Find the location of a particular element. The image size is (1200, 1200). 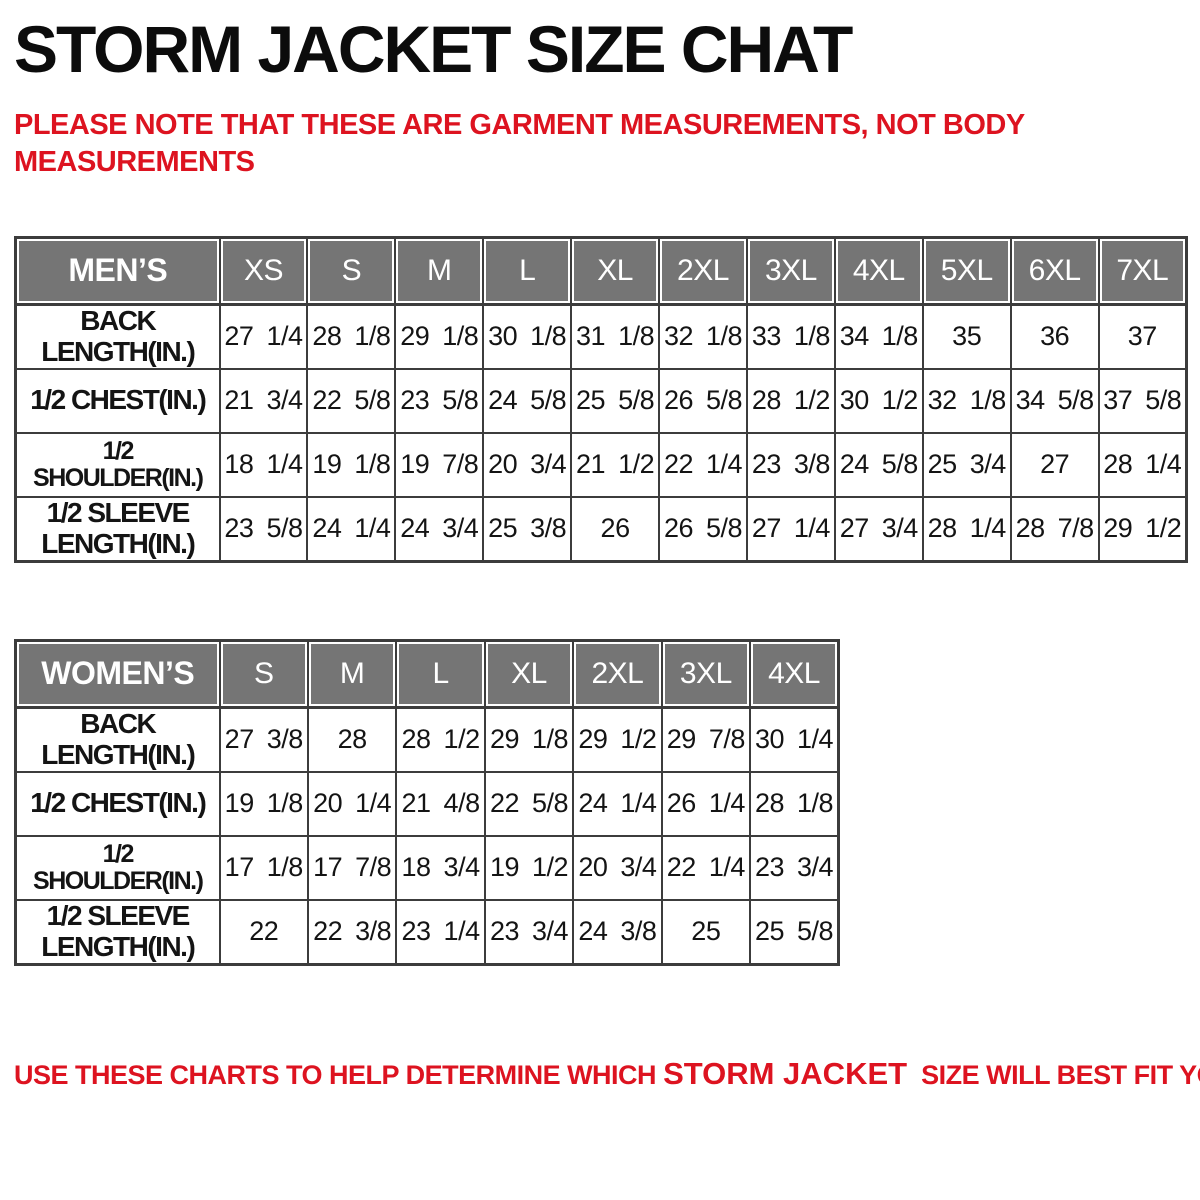

womens-value-cell: 29 1/8 is located at coordinates (529, 739).